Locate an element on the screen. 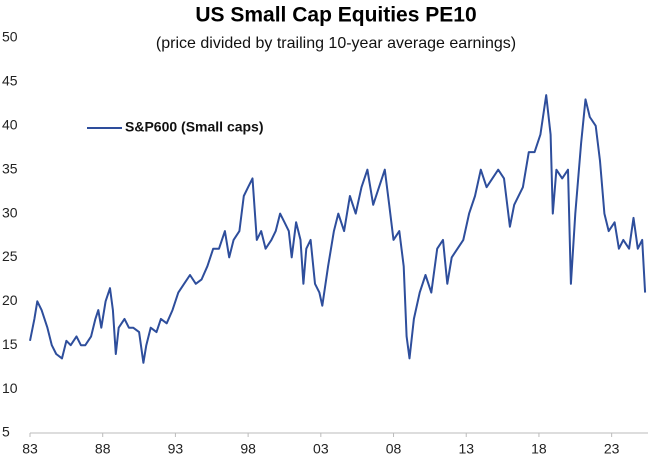 The height and width of the screenshot is (464, 671). y-tick-label: 15 is located at coordinates (10, 344).